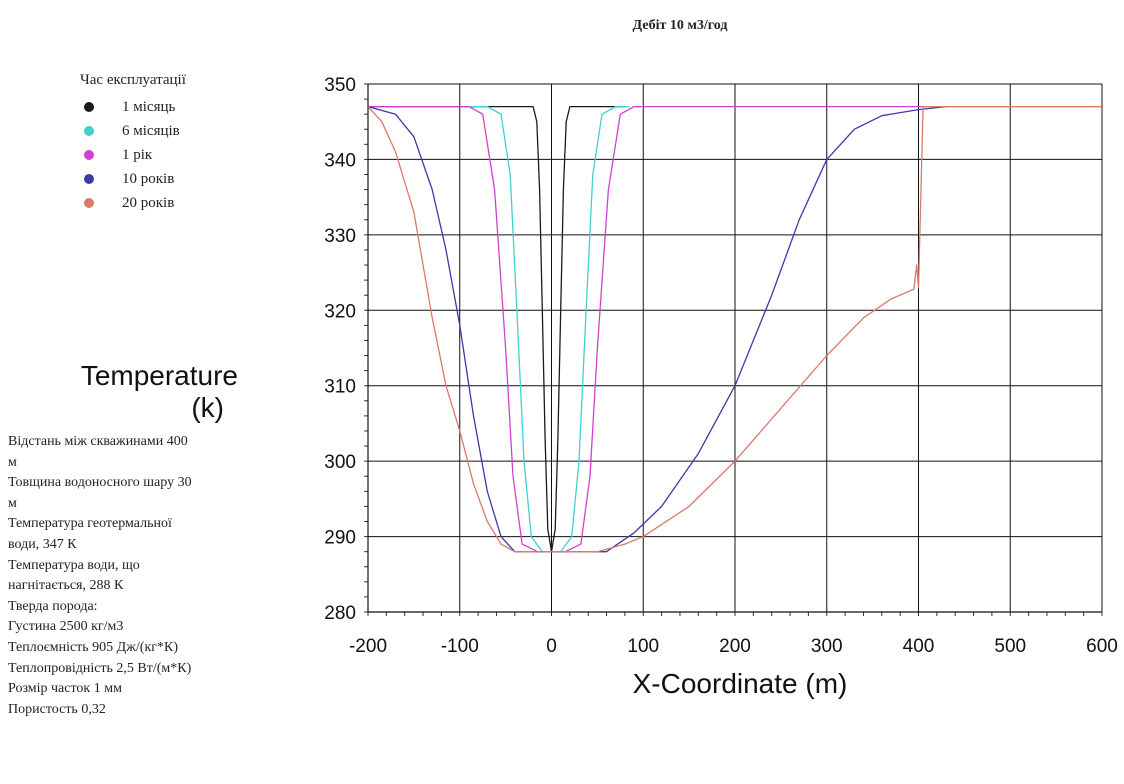 The image size is (1124, 784). What do you see at coordinates (89, 131) in the screenshot?
I see `legend-marker-6-months` at bounding box center [89, 131].